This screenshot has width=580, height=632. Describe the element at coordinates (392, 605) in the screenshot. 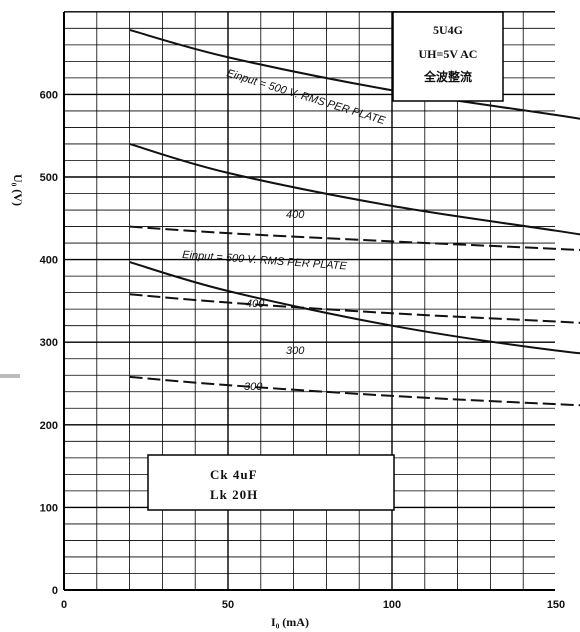

I see `x-tick-label: 100` at that location.